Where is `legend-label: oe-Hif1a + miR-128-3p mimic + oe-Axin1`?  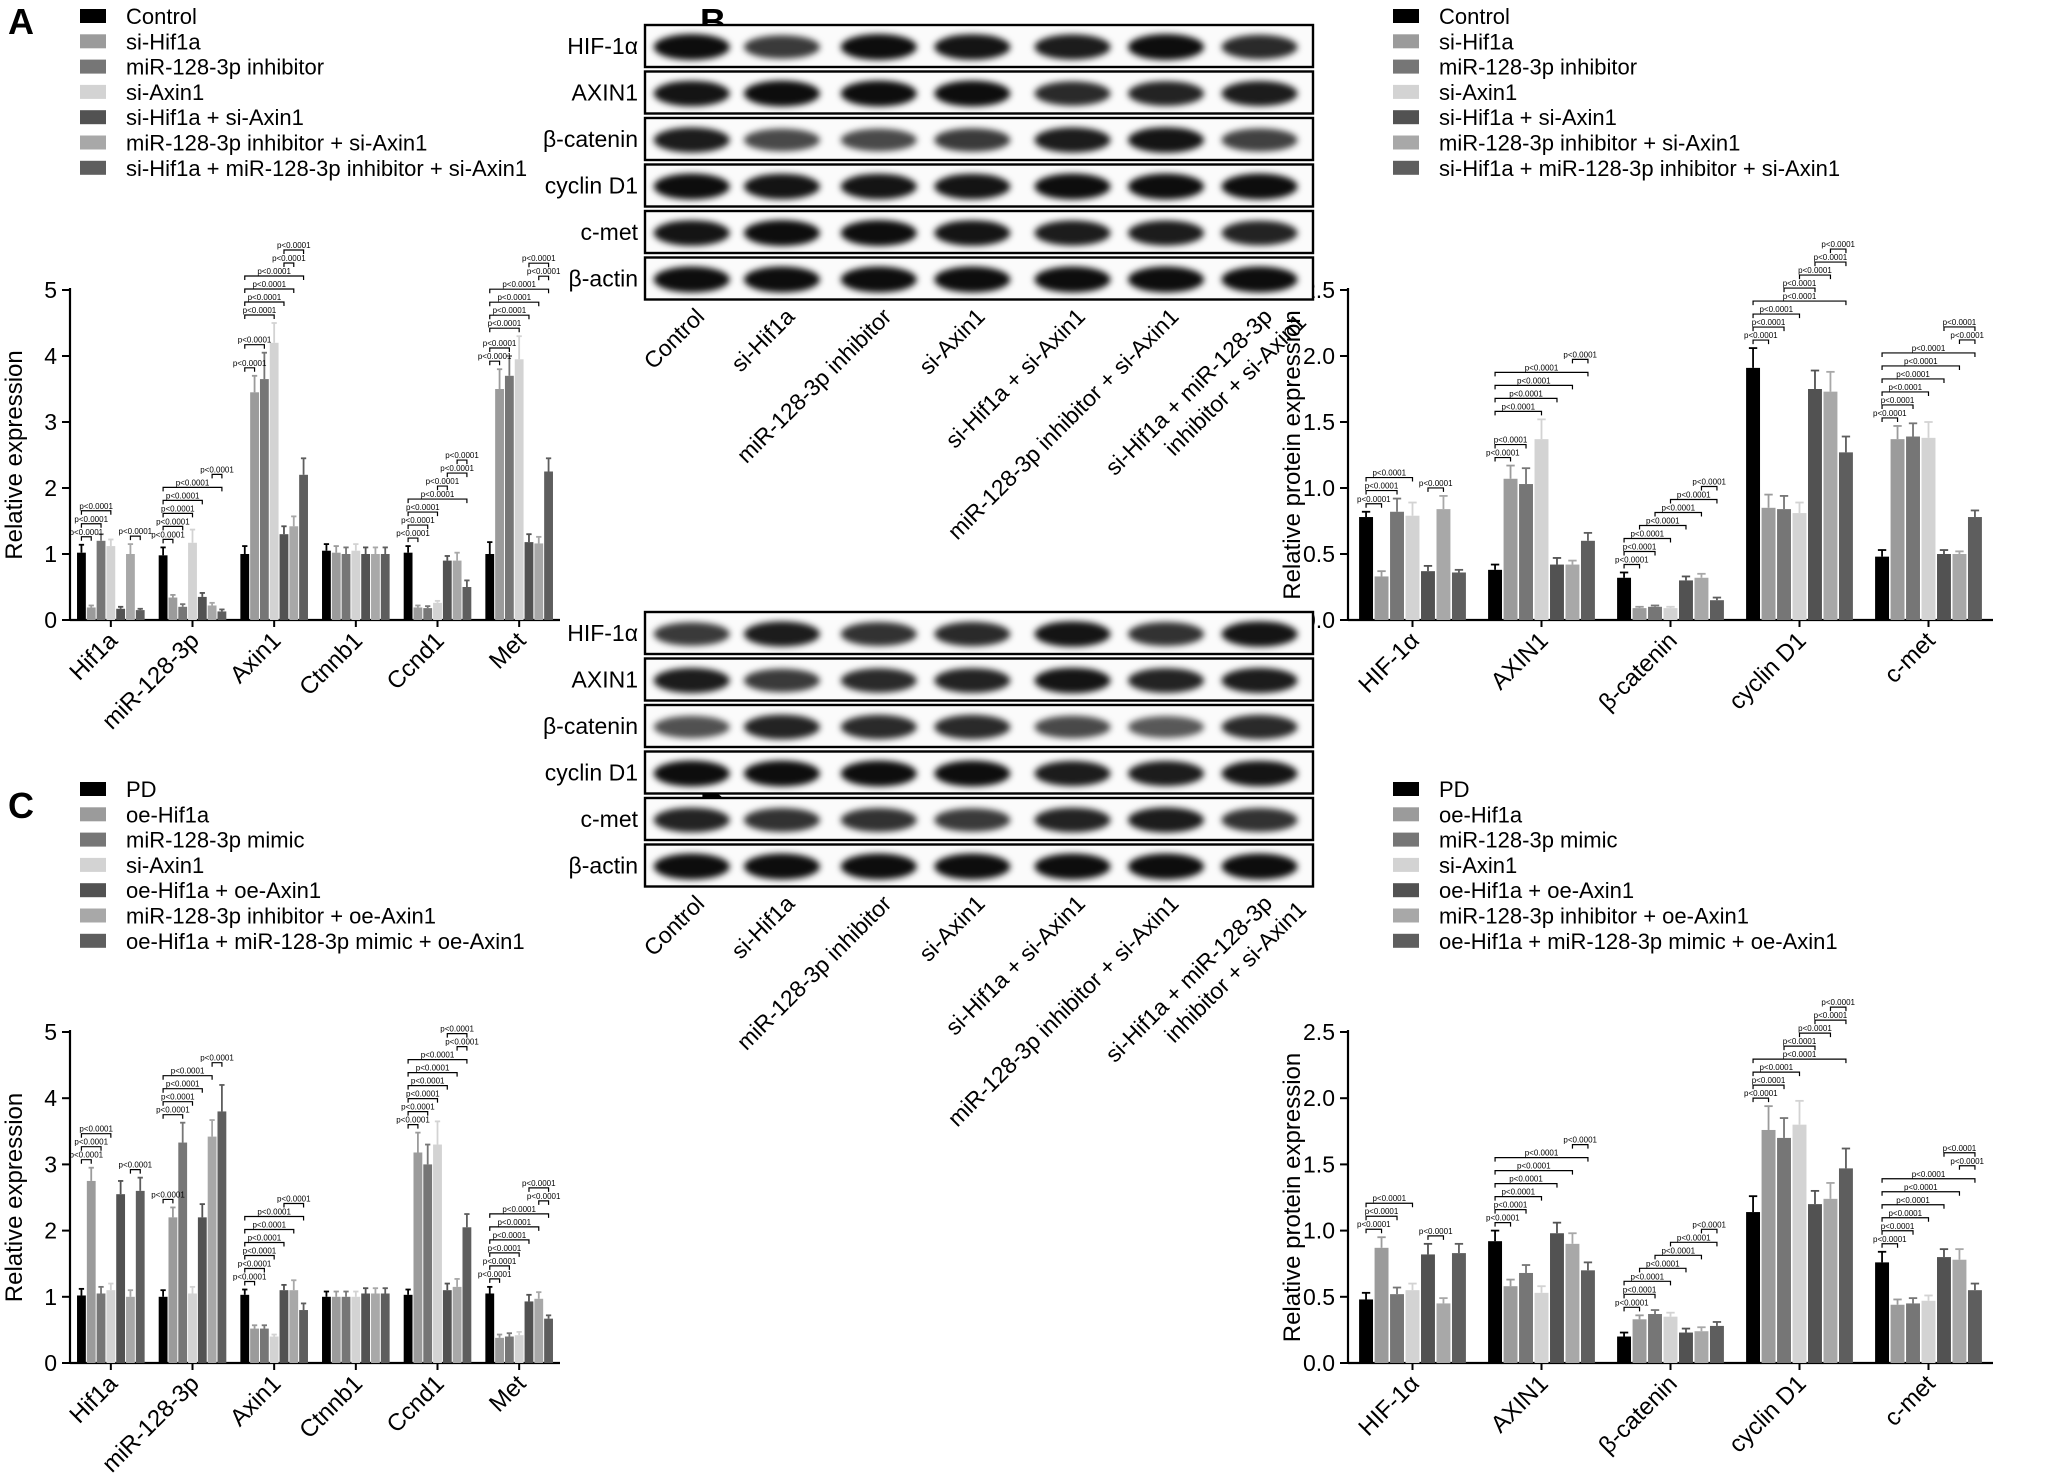 legend-label: oe-Hif1a + miR-128-3p mimic + oe-Axin1 is located at coordinates (1638, 941).